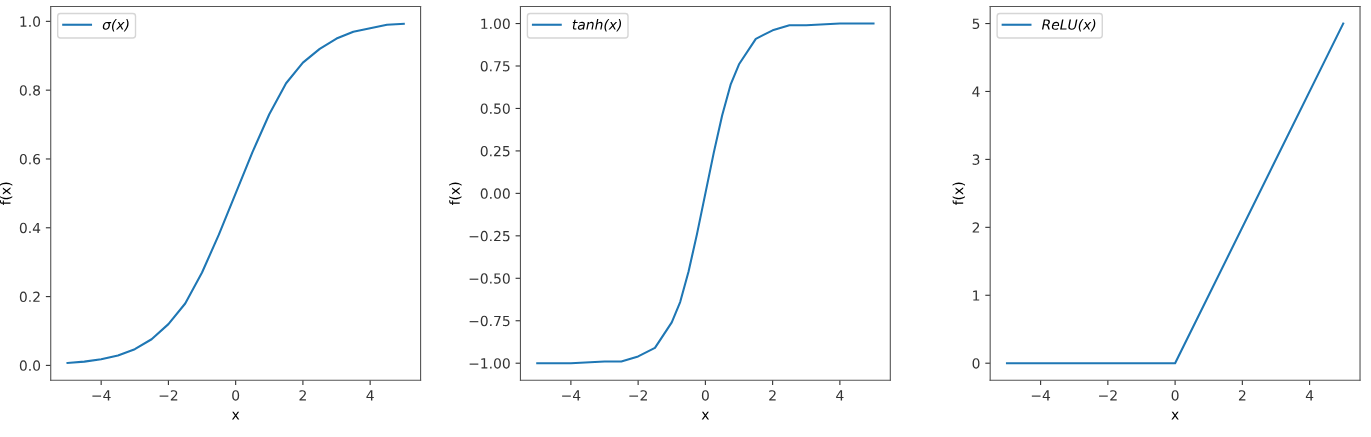 The image size is (1371, 437). I want to click on y-tick-label: 2, so click(976, 227).